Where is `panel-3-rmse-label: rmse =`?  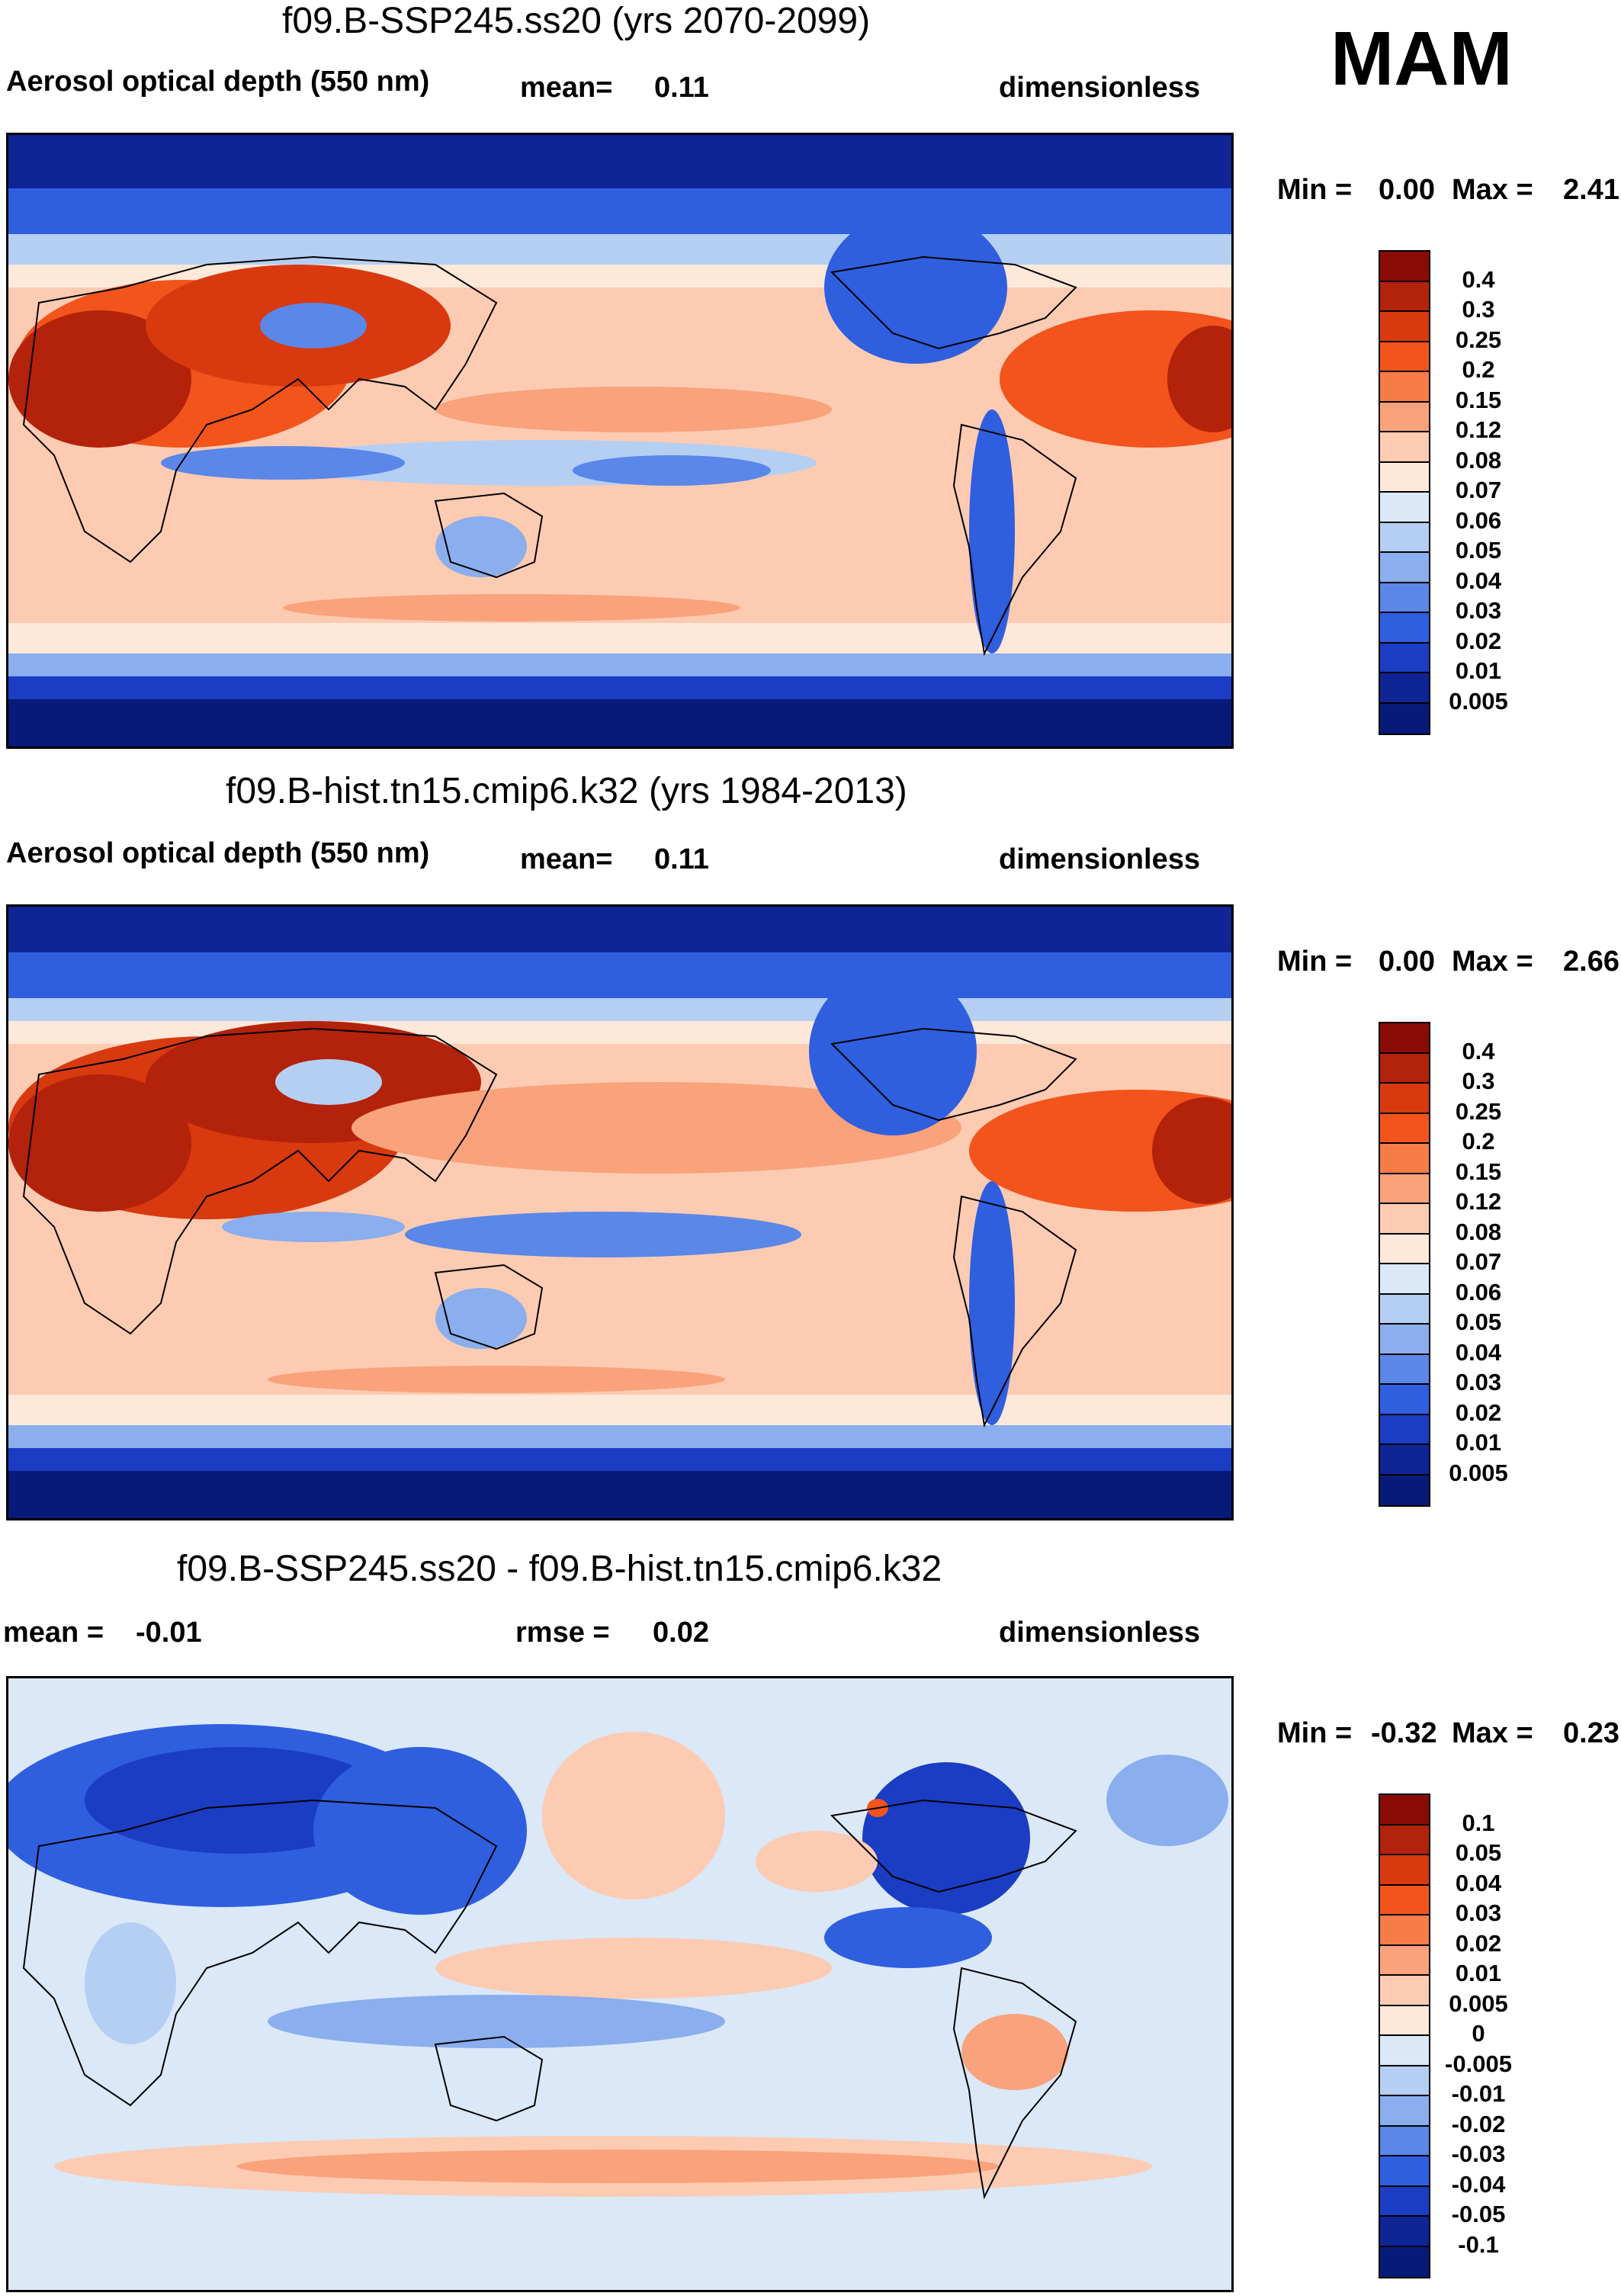
panel-3-rmse-label: rmse = is located at coordinates (562, 1633).